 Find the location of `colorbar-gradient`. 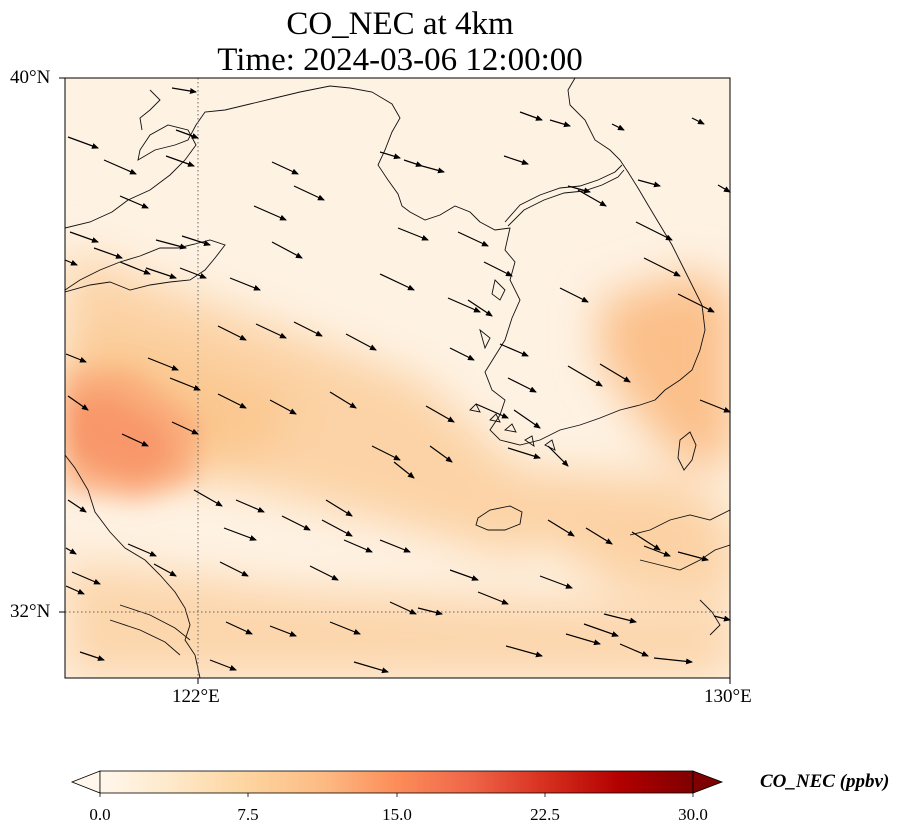

colorbar-gradient is located at coordinates (396, 782).